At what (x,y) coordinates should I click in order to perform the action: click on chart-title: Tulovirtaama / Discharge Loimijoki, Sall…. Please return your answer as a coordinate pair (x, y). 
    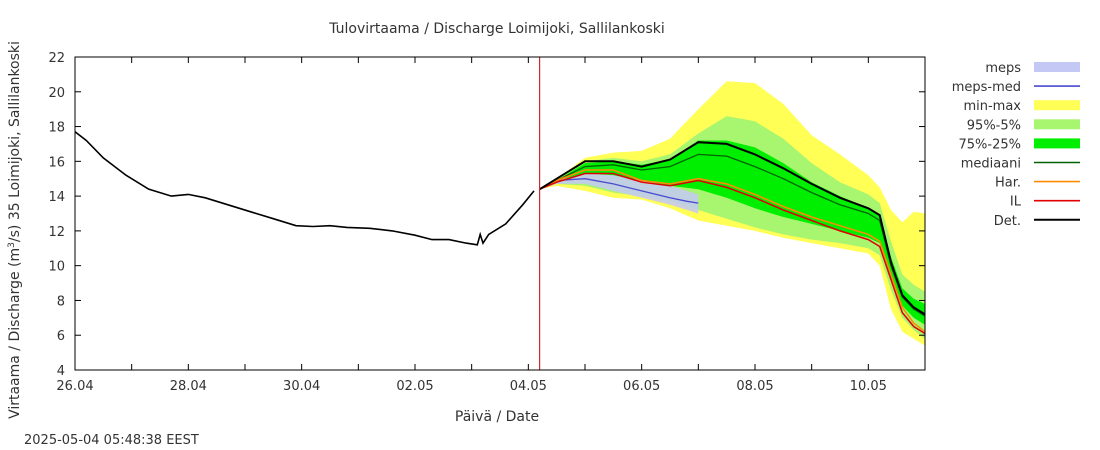
    Looking at the image, I should click on (496, 29).